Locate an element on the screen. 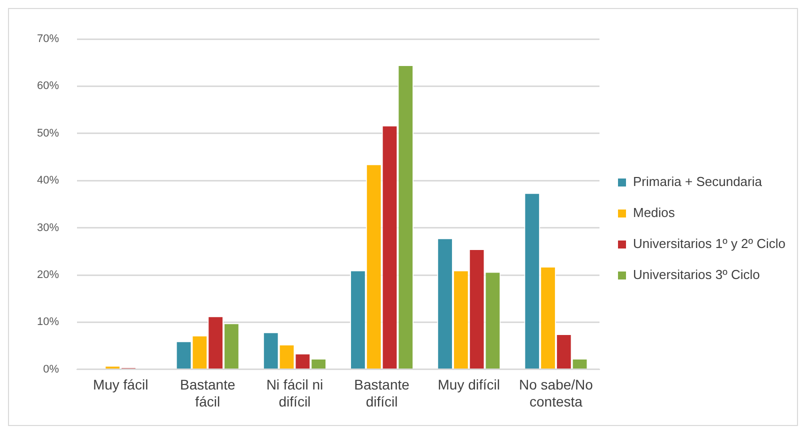  x-tick-label: Ni fácil ni difícil is located at coordinates (295, 393).